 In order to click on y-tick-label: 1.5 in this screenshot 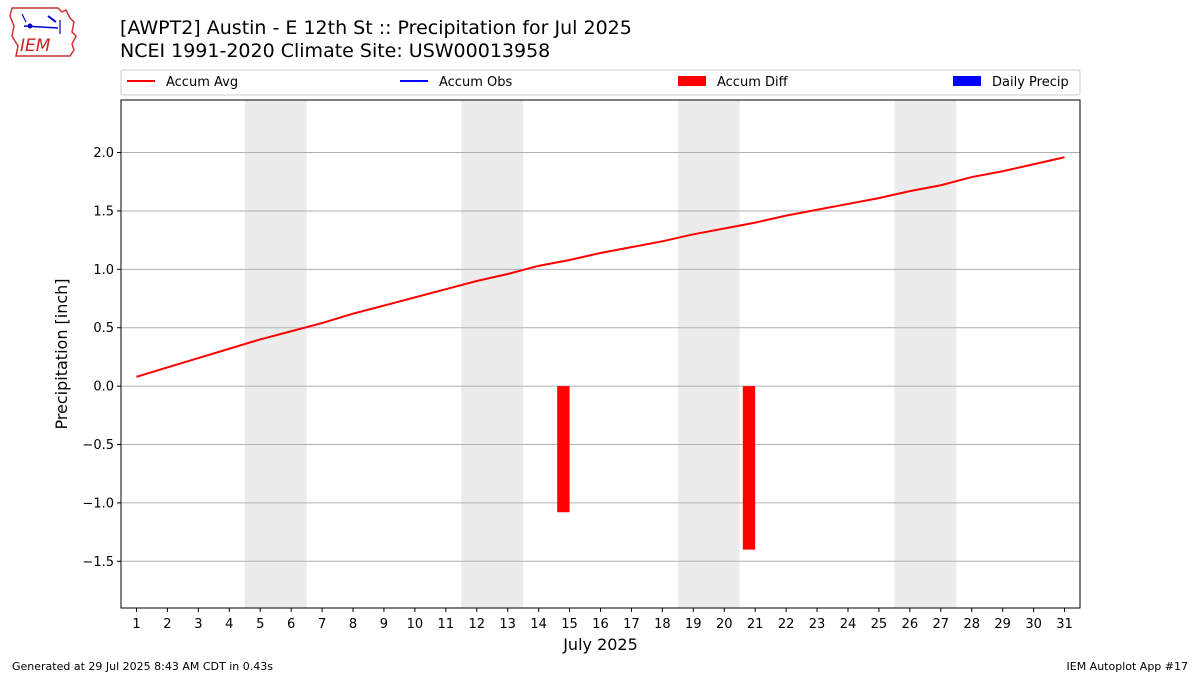, I will do `click(103, 211)`.